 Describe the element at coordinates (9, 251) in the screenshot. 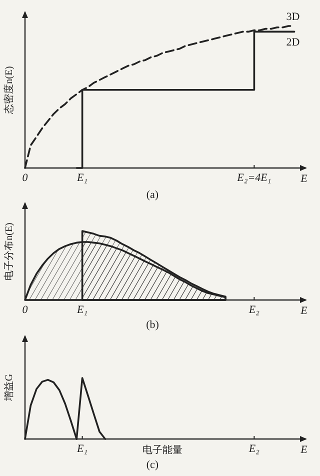

I see `y-axis-title: 电子分布n(E)` at that location.